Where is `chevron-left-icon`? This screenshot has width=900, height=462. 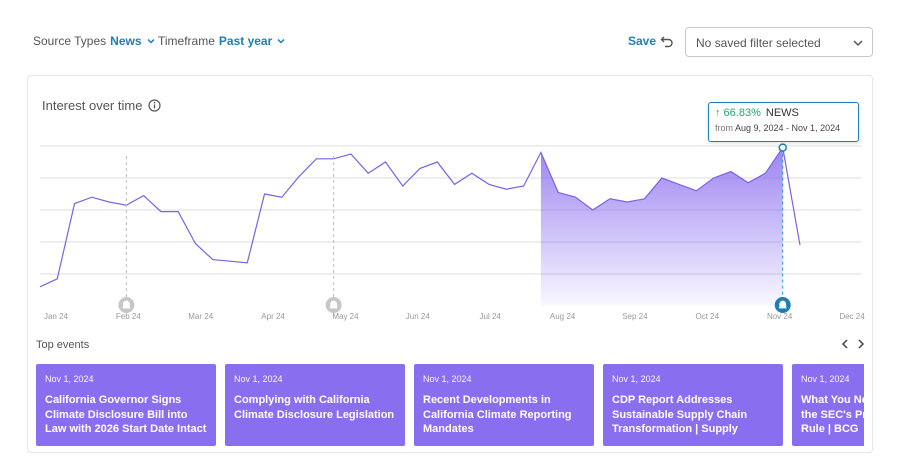
chevron-left-icon is located at coordinates (845, 344).